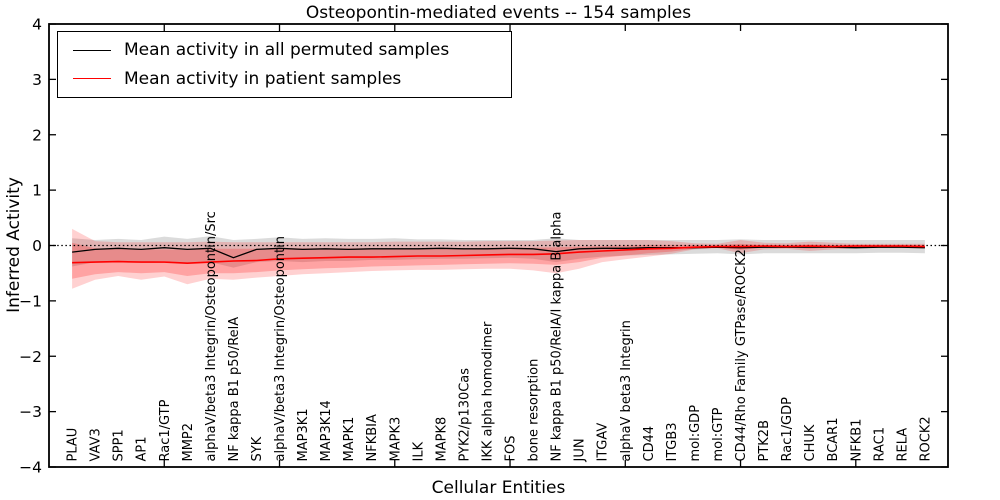 Image resolution: width=1000 pixels, height=500 pixels. I want to click on entity-label: VAV3, so click(96, 444).